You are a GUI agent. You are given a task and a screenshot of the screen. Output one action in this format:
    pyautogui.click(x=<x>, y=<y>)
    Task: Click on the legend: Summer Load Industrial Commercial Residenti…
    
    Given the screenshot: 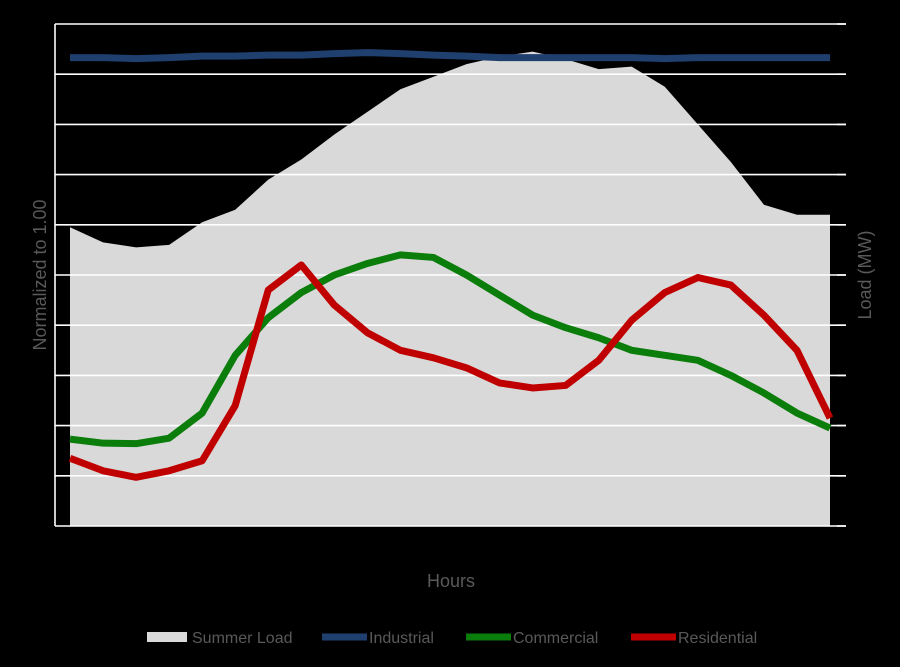 What is the action you would take?
    pyautogui.click(x=452, y=638)
    